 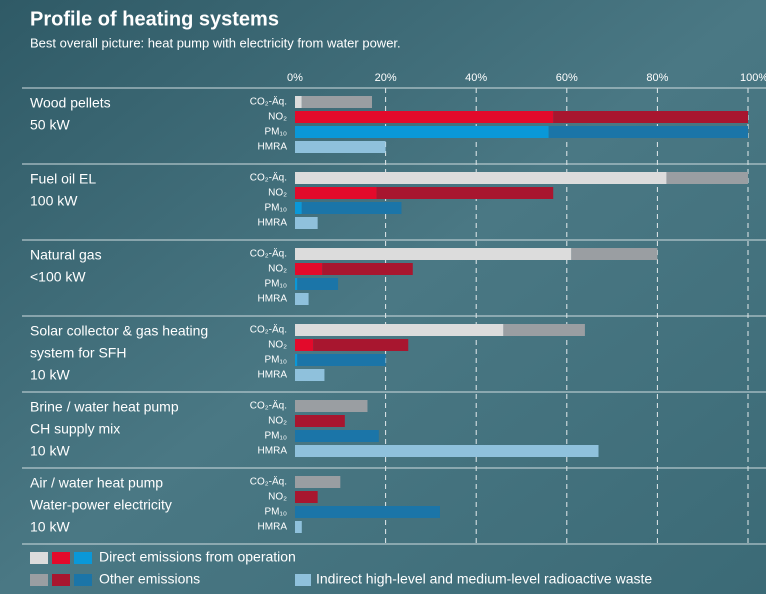 What do you see at coordinates (54, 201) in the screenshot?
I see `category-label: 100 kW` at bounding box center [54, 201].